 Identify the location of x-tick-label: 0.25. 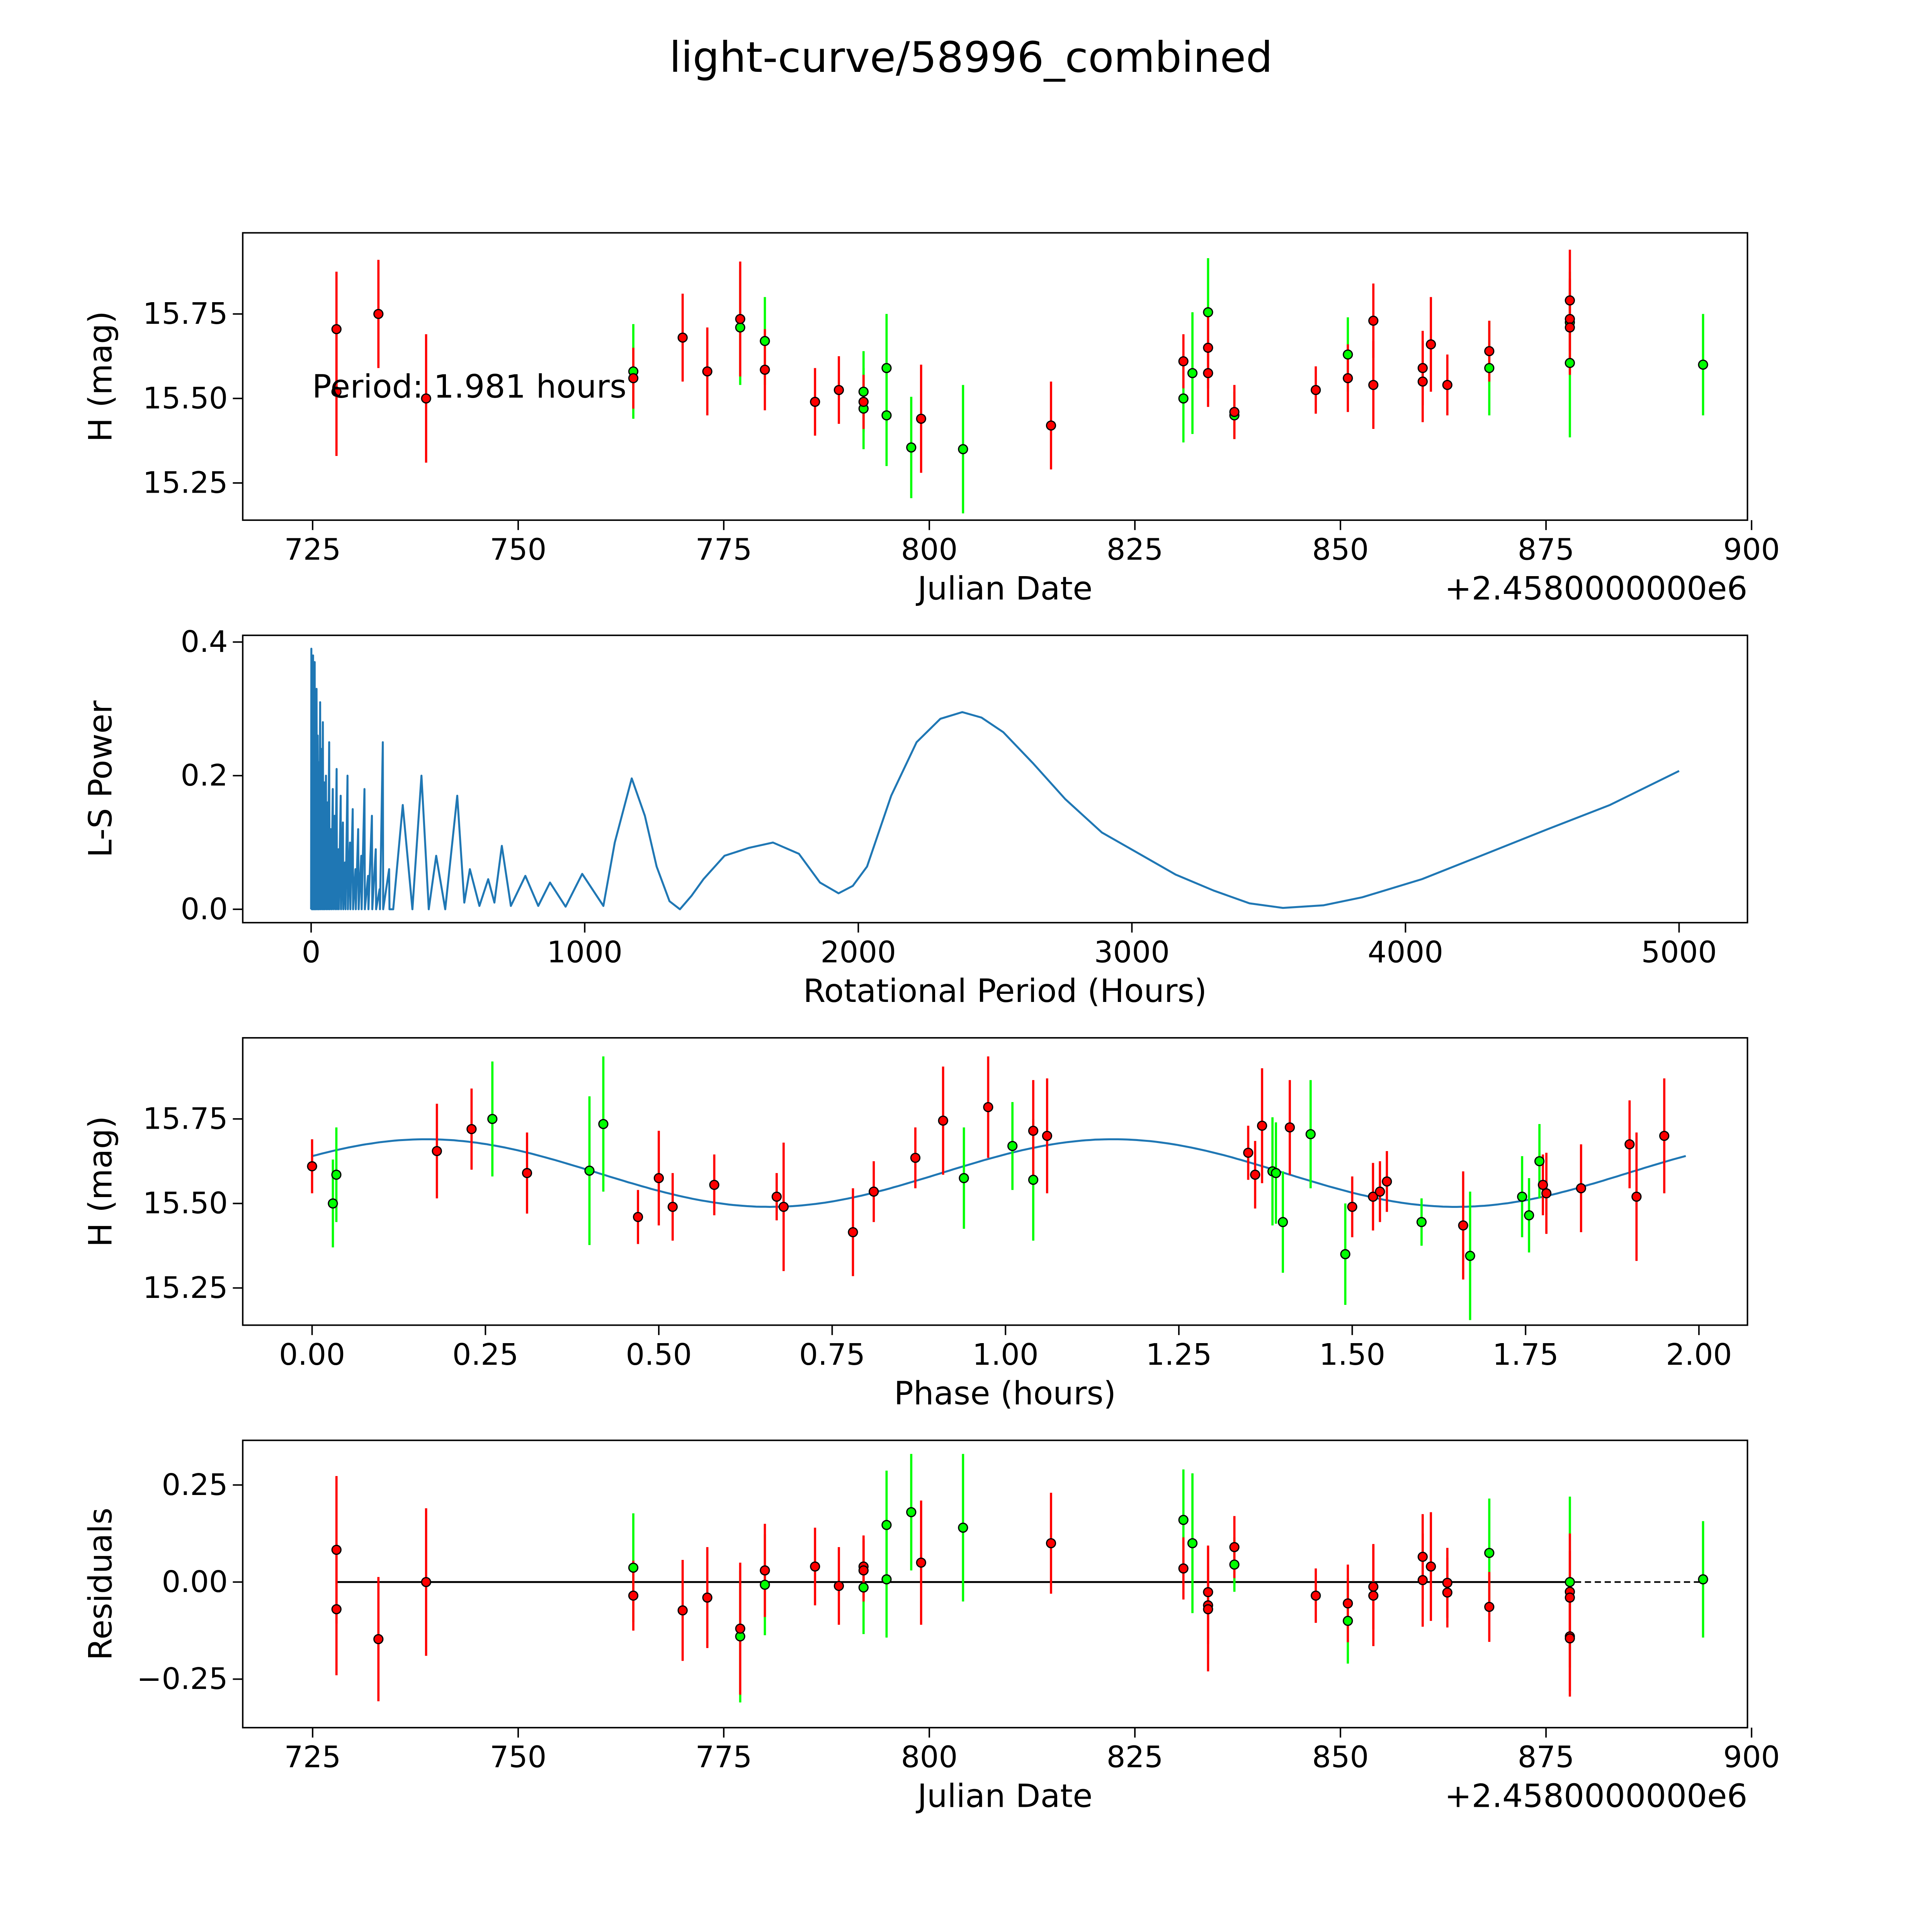
(485, 1355).